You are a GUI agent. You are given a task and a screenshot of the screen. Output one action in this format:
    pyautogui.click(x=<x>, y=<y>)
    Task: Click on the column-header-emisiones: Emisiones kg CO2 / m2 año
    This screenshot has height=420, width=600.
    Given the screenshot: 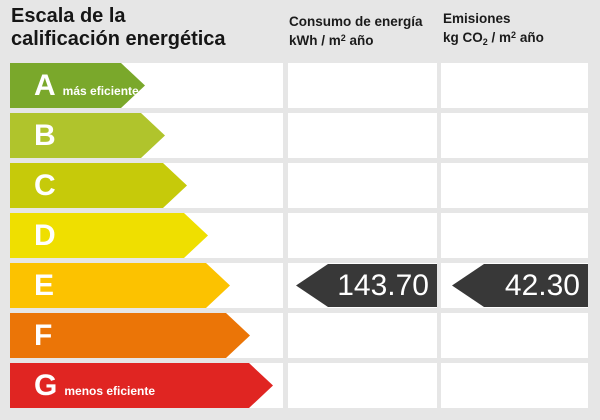 What is the action you would take?
    pyautogui.click(x=493, y=30)
    